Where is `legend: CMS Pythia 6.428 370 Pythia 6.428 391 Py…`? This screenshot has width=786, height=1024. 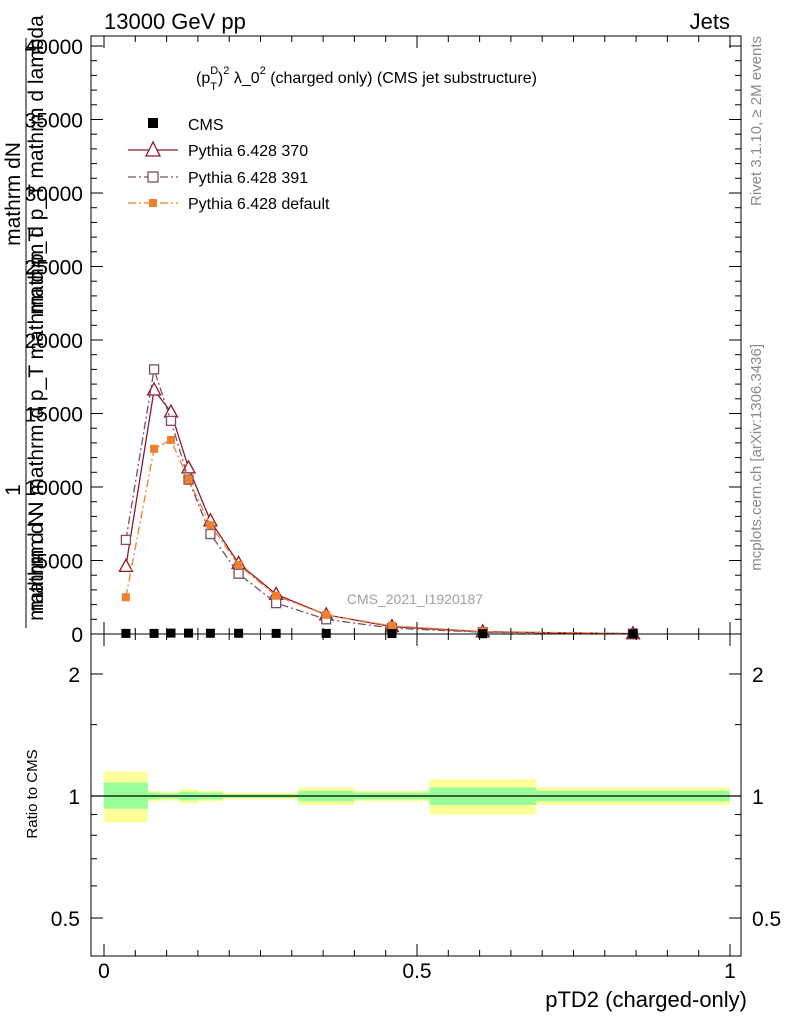 legend: CMS Pythia 6.428 370 Pythia 6.428 391 Py… is located at coordinates (229, 165).